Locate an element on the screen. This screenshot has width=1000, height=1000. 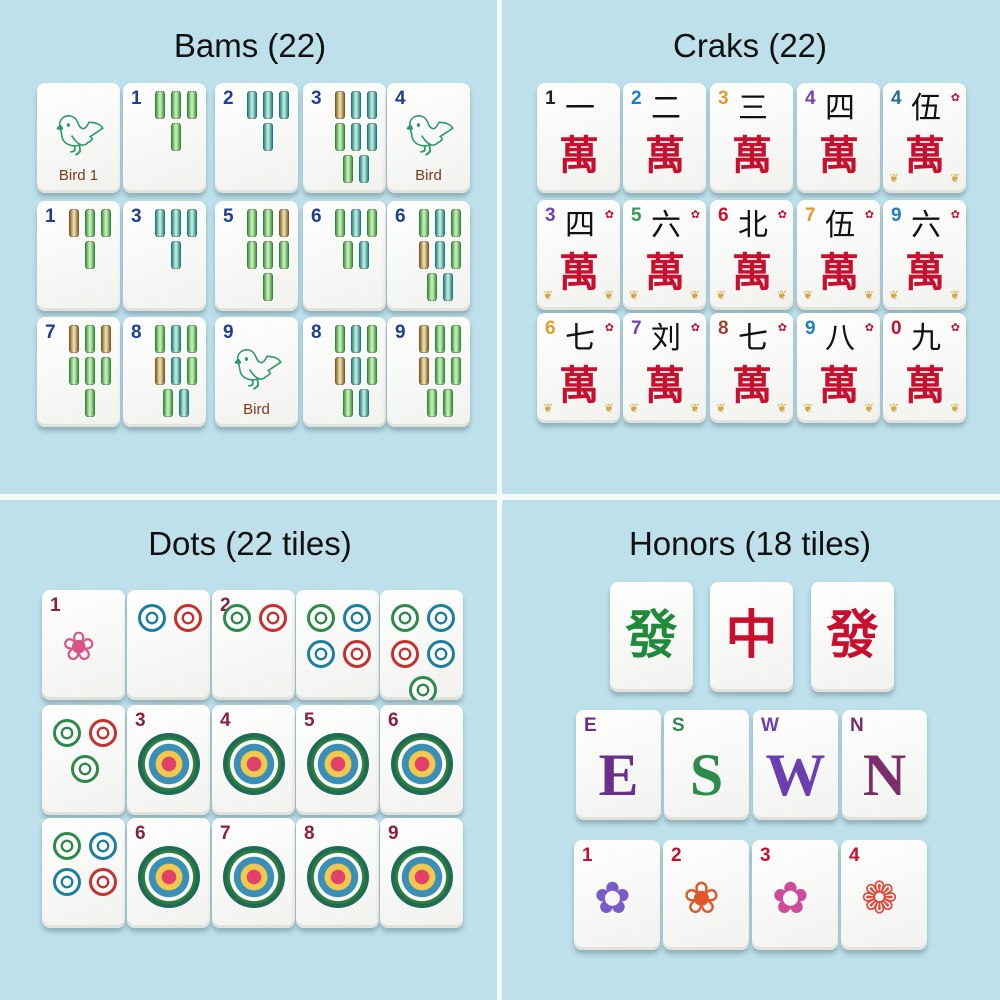
crak-tile: 3 四萬 ✿ ❦ ❦ is located at coordinates (578, 255).